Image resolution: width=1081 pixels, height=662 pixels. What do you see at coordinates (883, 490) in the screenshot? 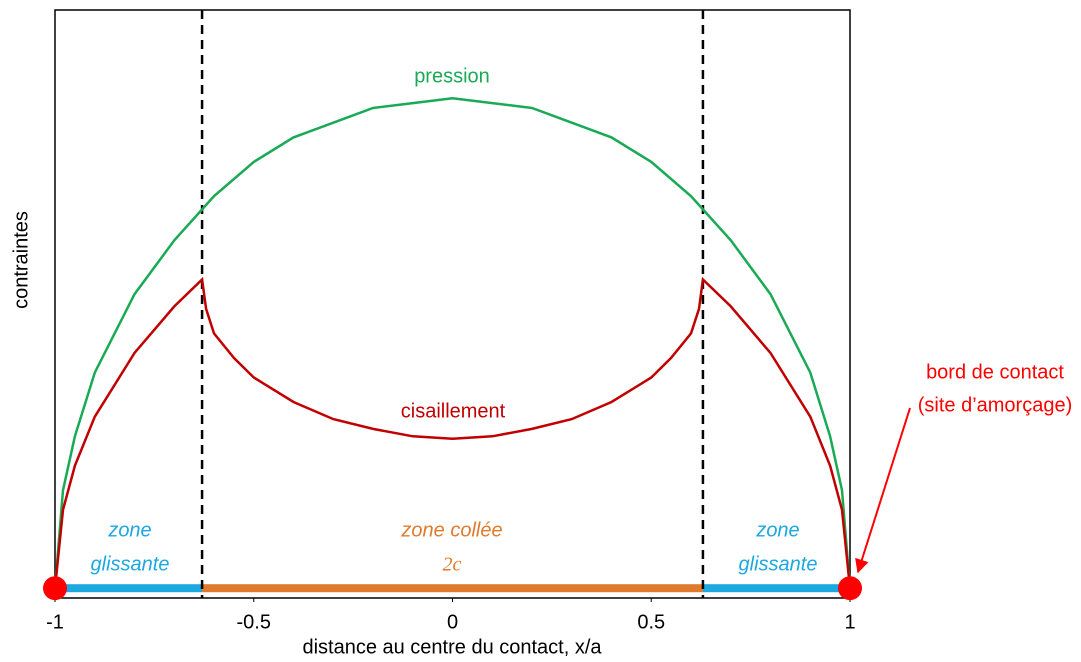
I see `annotation-arrow` at bounding box center [883, 490].